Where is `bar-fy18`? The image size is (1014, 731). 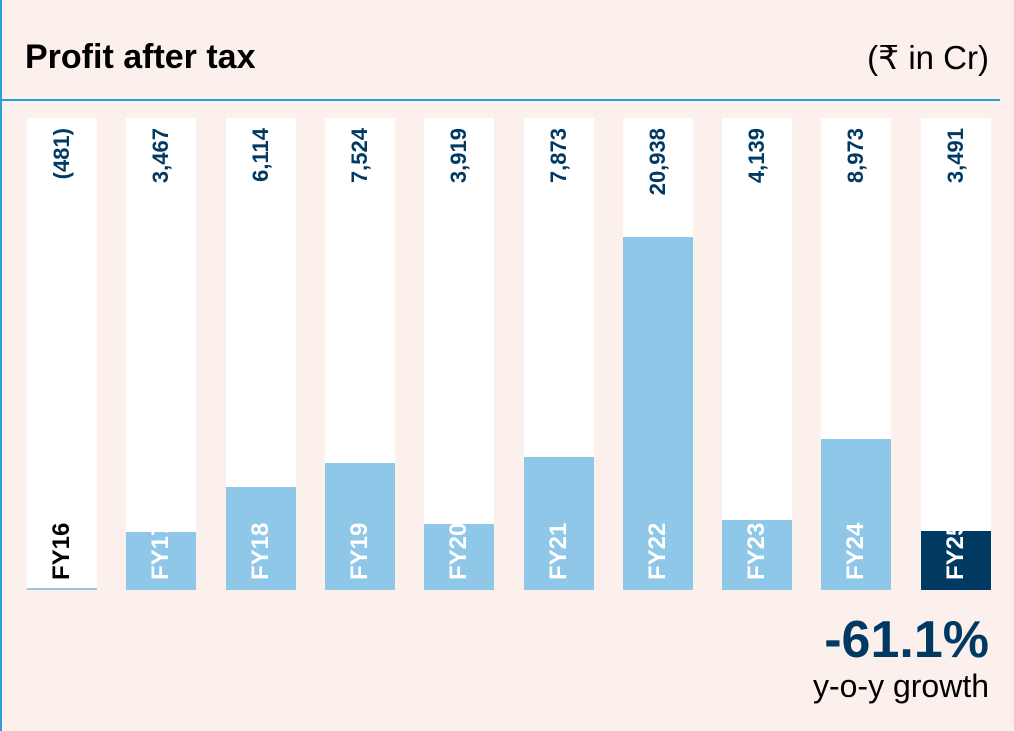 bar-fy18 is located at coordinates (260, 538).